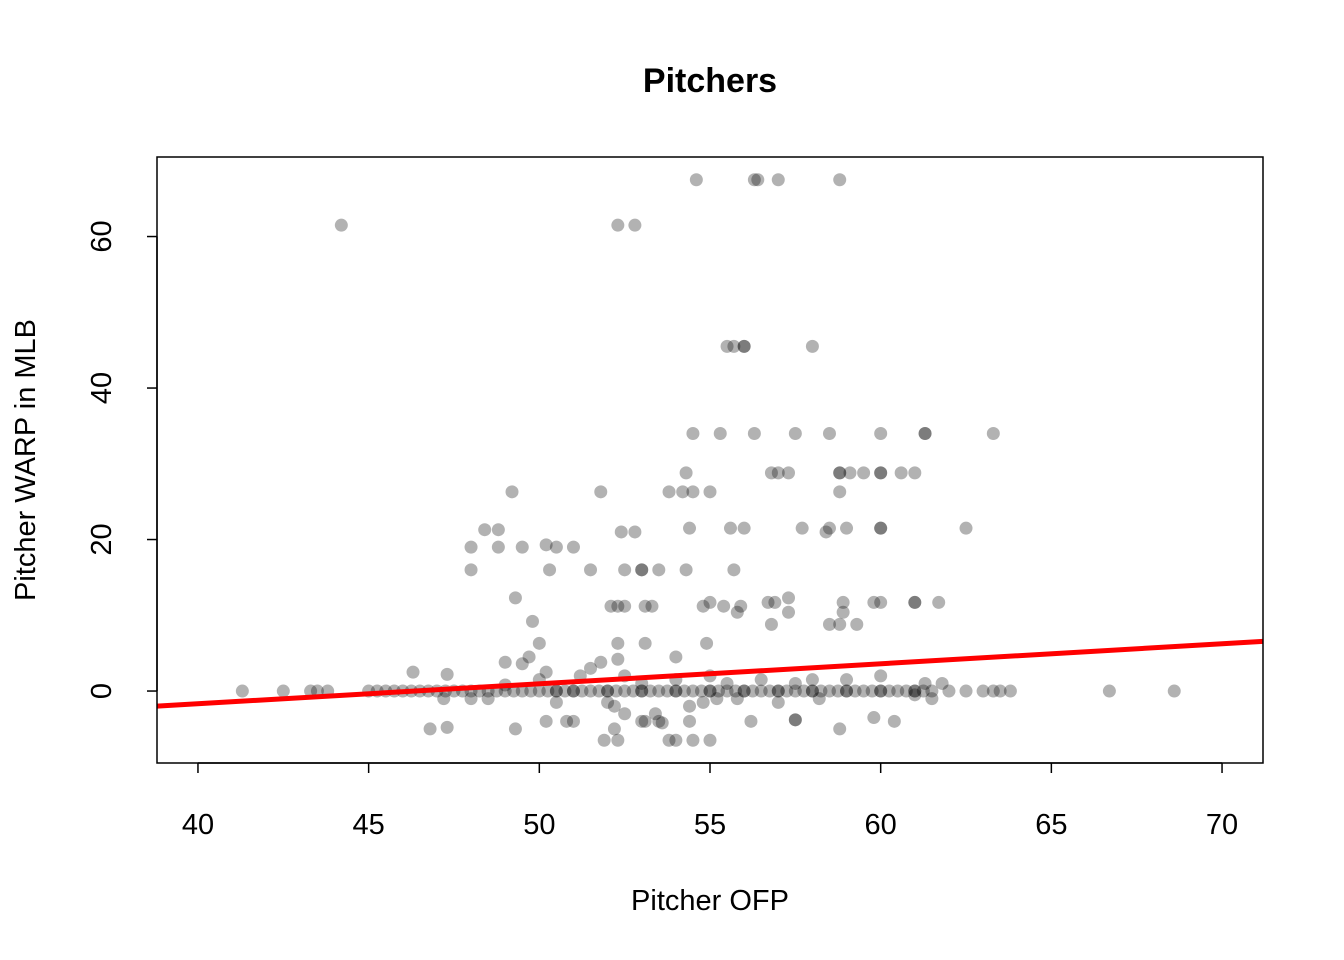 The height and width of the screenshot is (960, 1344). What do you see at coordinates (710, 81) in the screenshot?
I see `chart-title: Pitchers` at bounding box center [710, 81].